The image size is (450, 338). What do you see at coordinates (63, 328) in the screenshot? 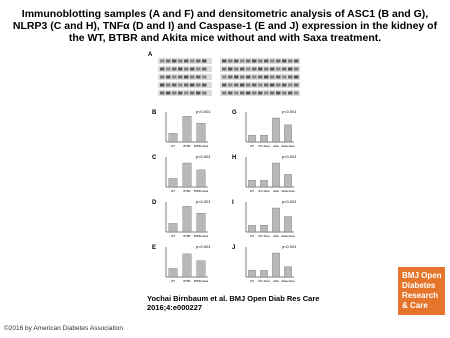
I see `copyright: ©2016 by American Diabetes Association` at bounding box center [63, 328].